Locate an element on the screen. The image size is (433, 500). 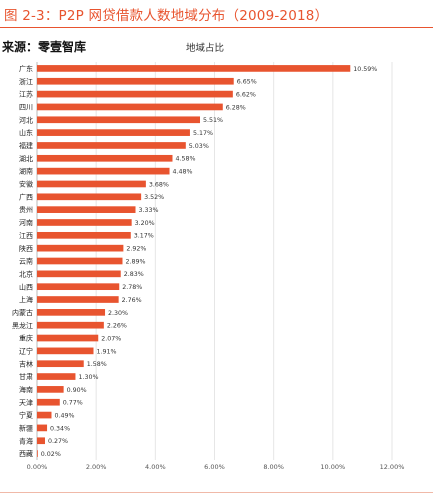
value-label: 3.20% is located at coordinates (145, 223).